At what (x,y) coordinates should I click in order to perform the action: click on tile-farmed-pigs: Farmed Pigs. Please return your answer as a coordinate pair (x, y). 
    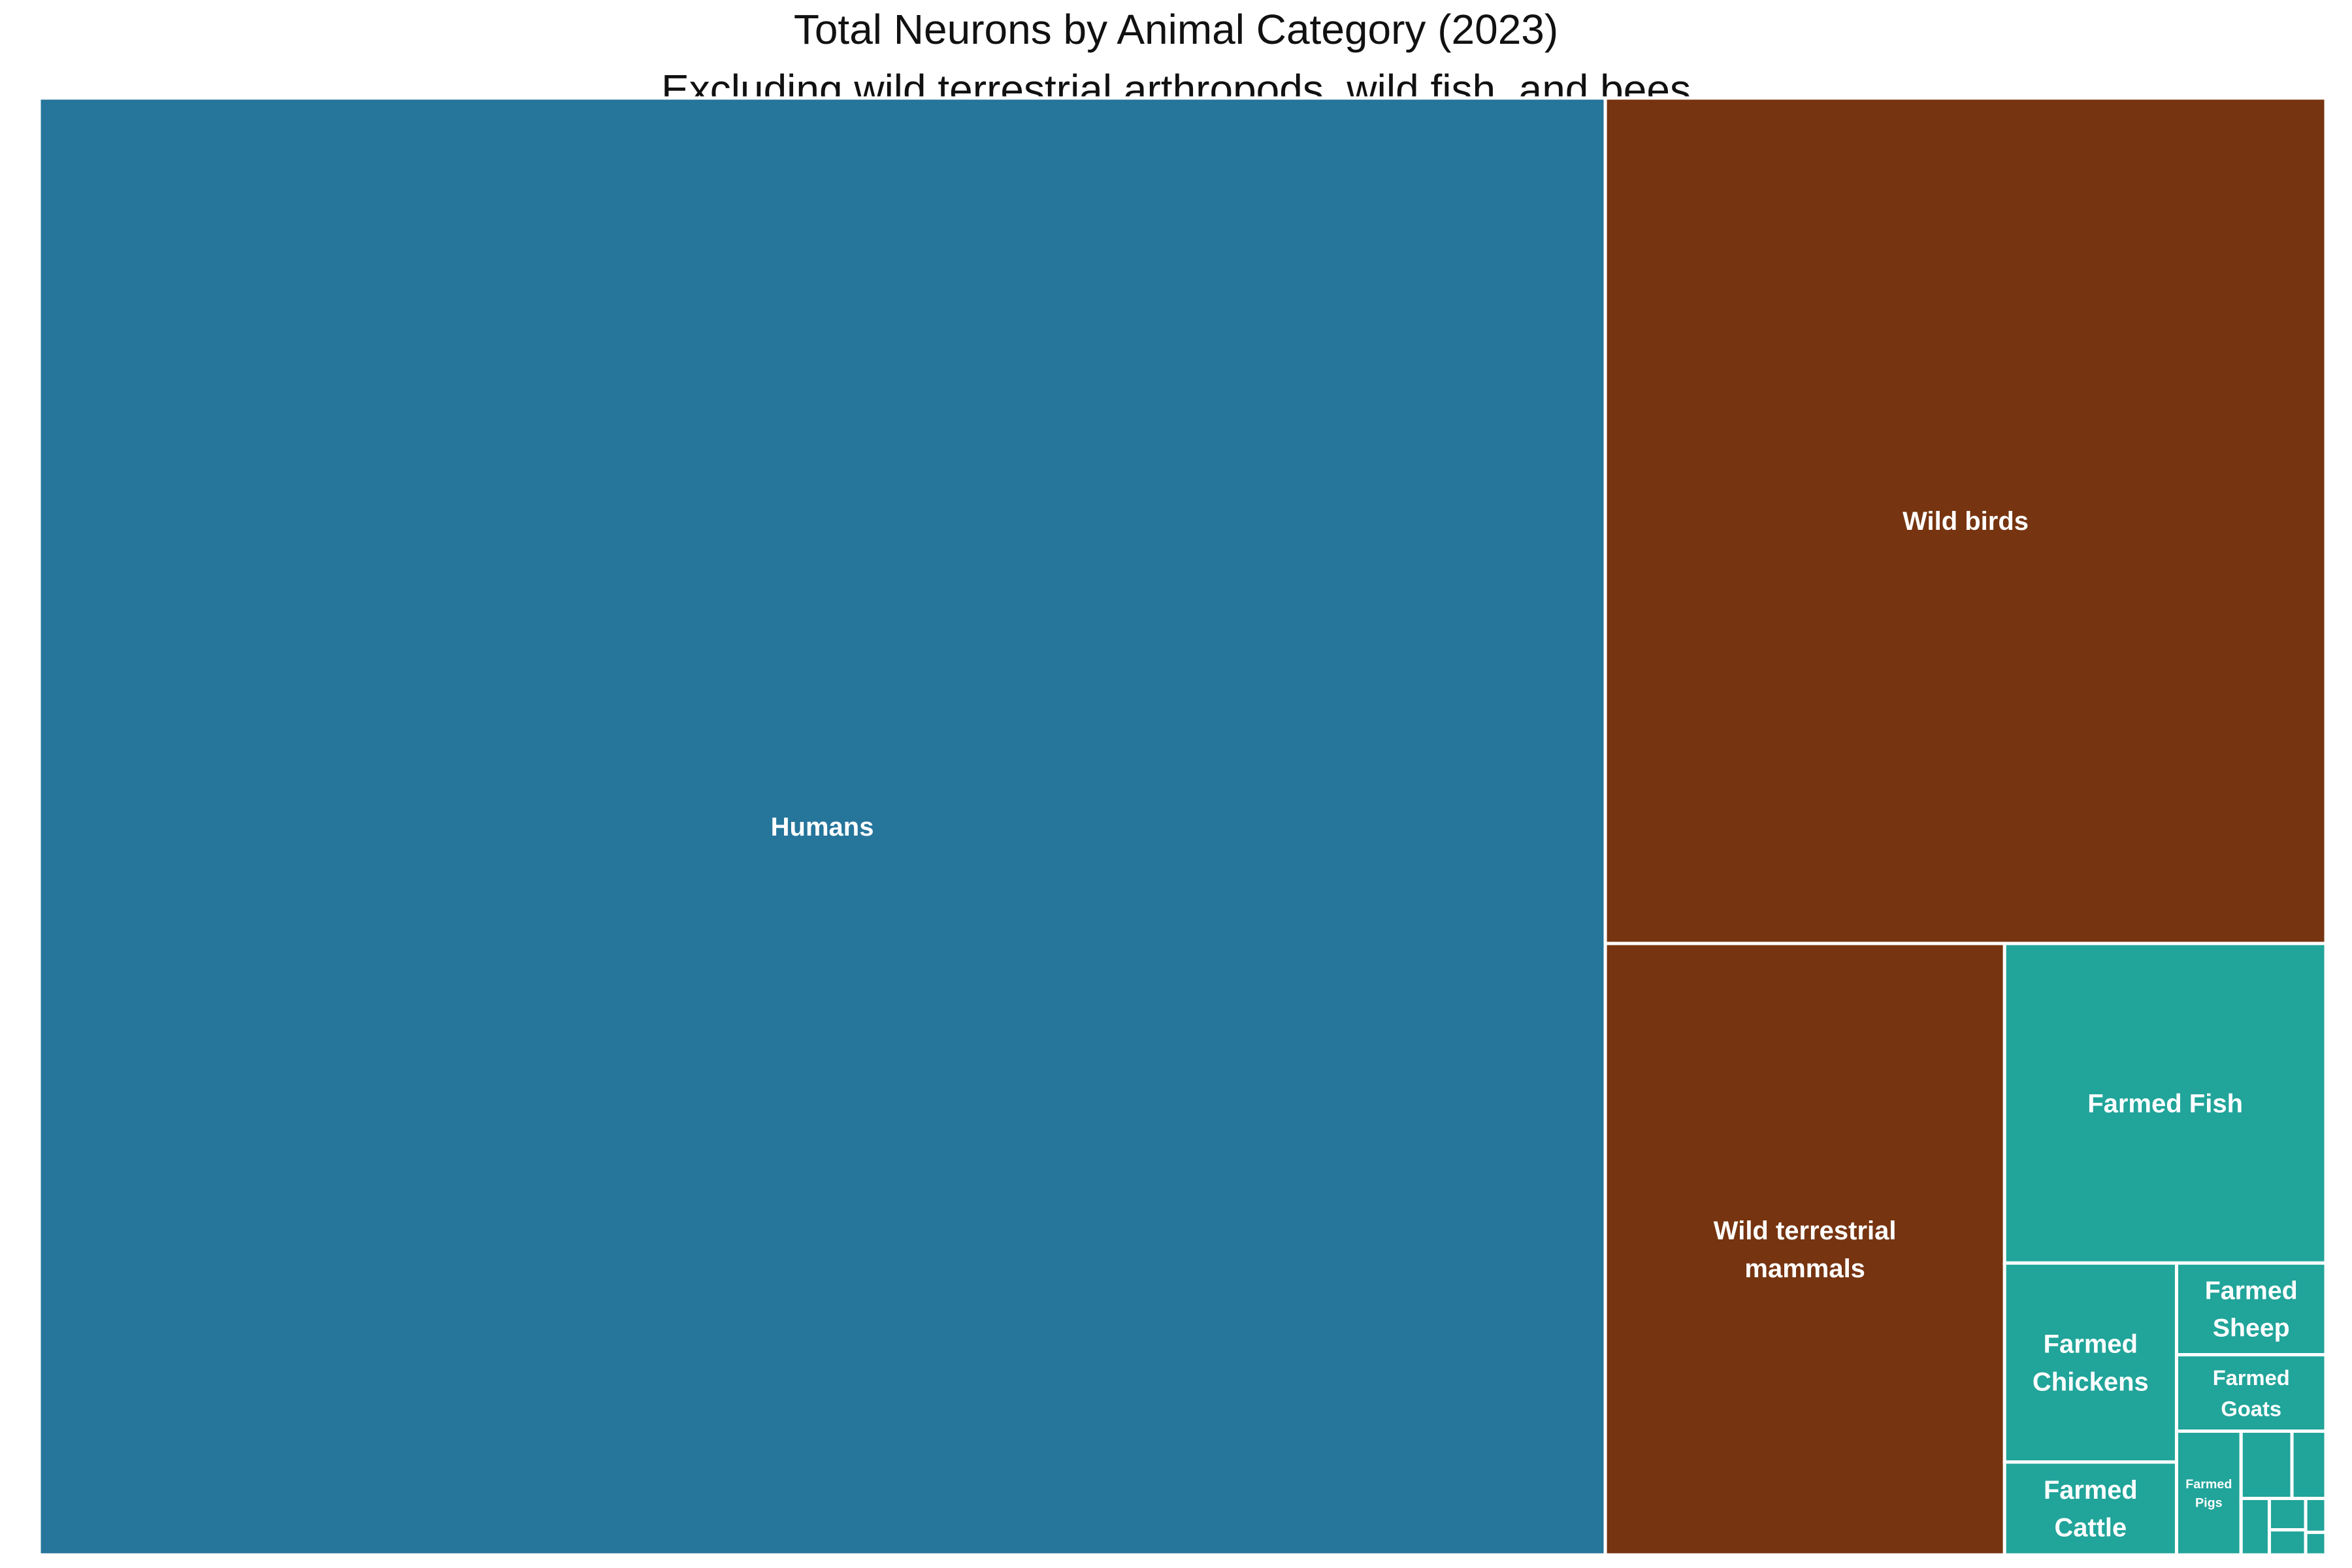
    Looking at the image, I should click on (2208, 1493).